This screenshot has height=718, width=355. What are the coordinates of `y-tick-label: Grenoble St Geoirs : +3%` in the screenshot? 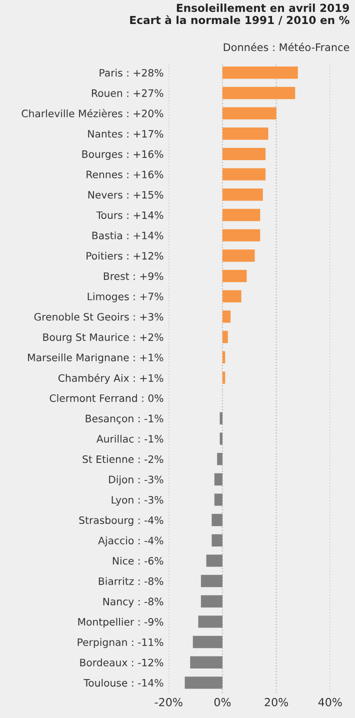 It's located at (99, 316).